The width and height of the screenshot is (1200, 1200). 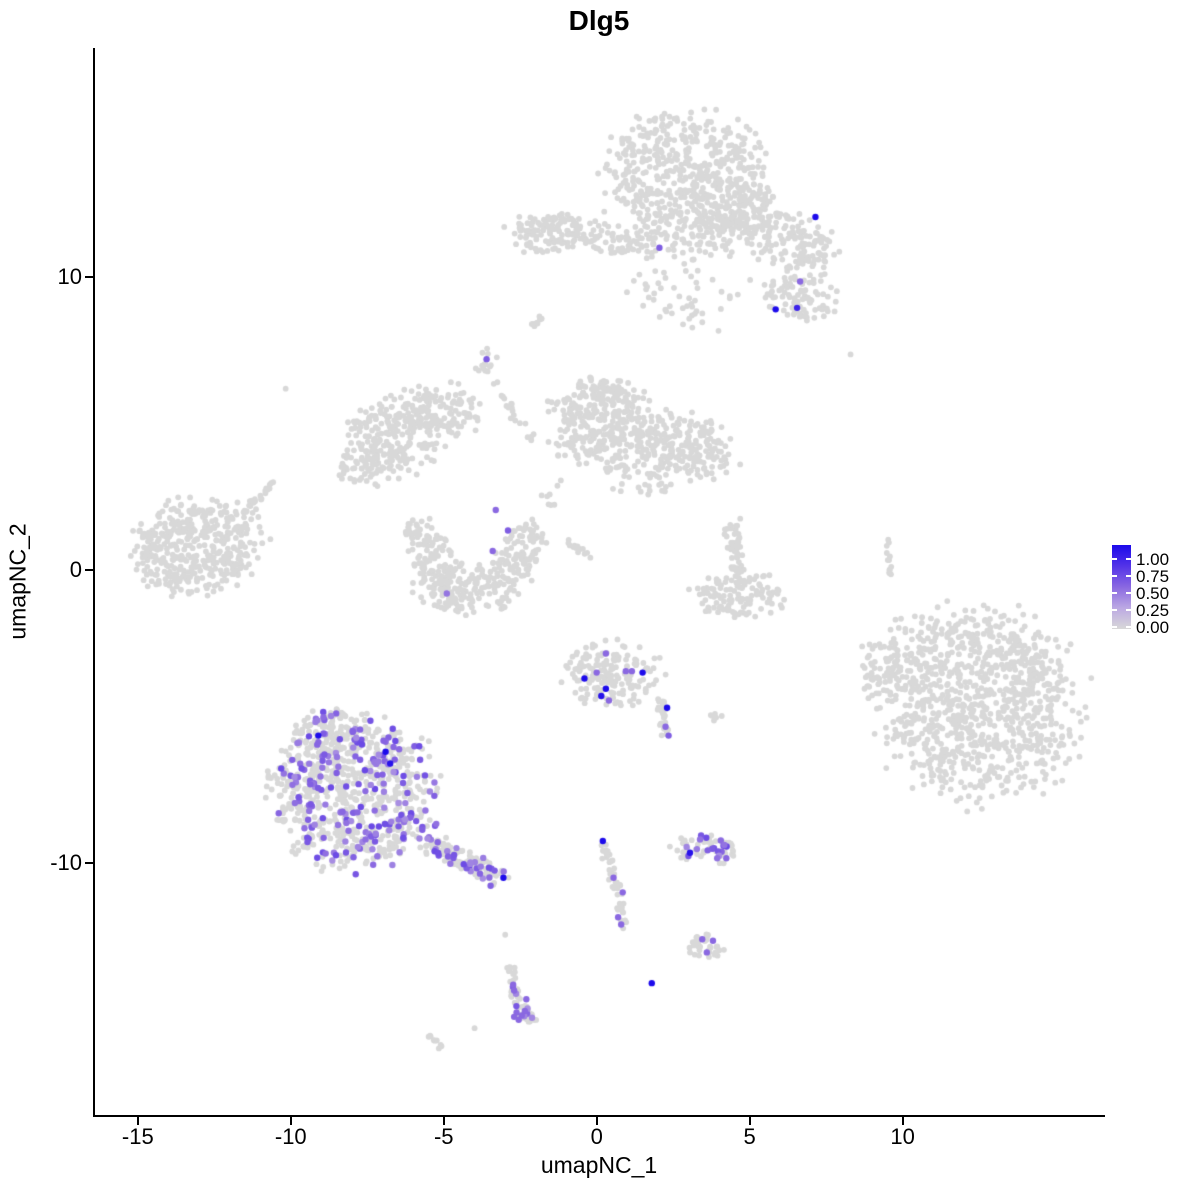 What do you see at coordinates (94, 582) in the screenshot?
I see `y-axis-line` at bounding box center [94, 582].